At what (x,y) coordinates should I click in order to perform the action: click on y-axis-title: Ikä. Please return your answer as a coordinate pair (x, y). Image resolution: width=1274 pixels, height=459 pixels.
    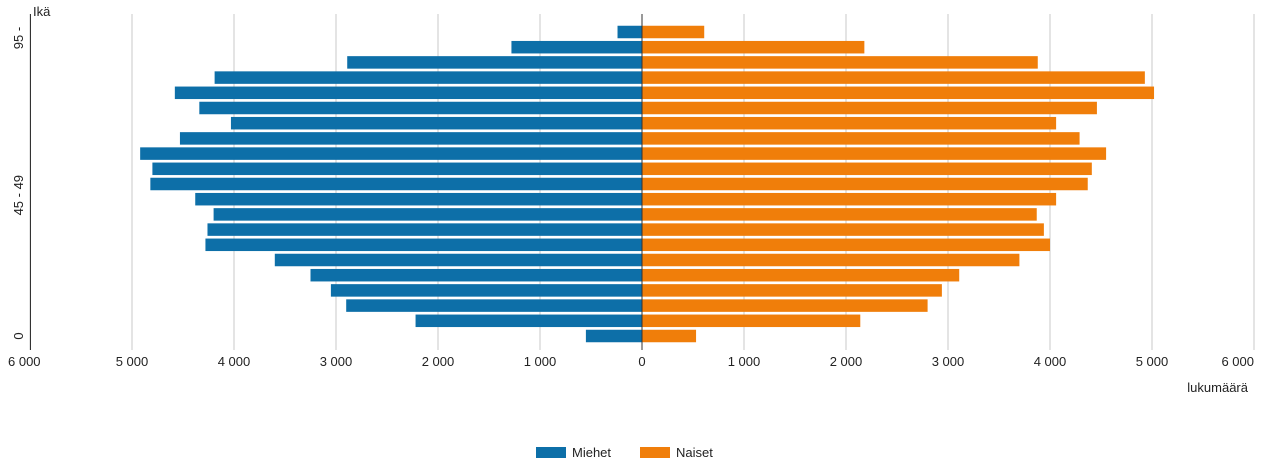
    Looking at the image, I should click on (42, 11).